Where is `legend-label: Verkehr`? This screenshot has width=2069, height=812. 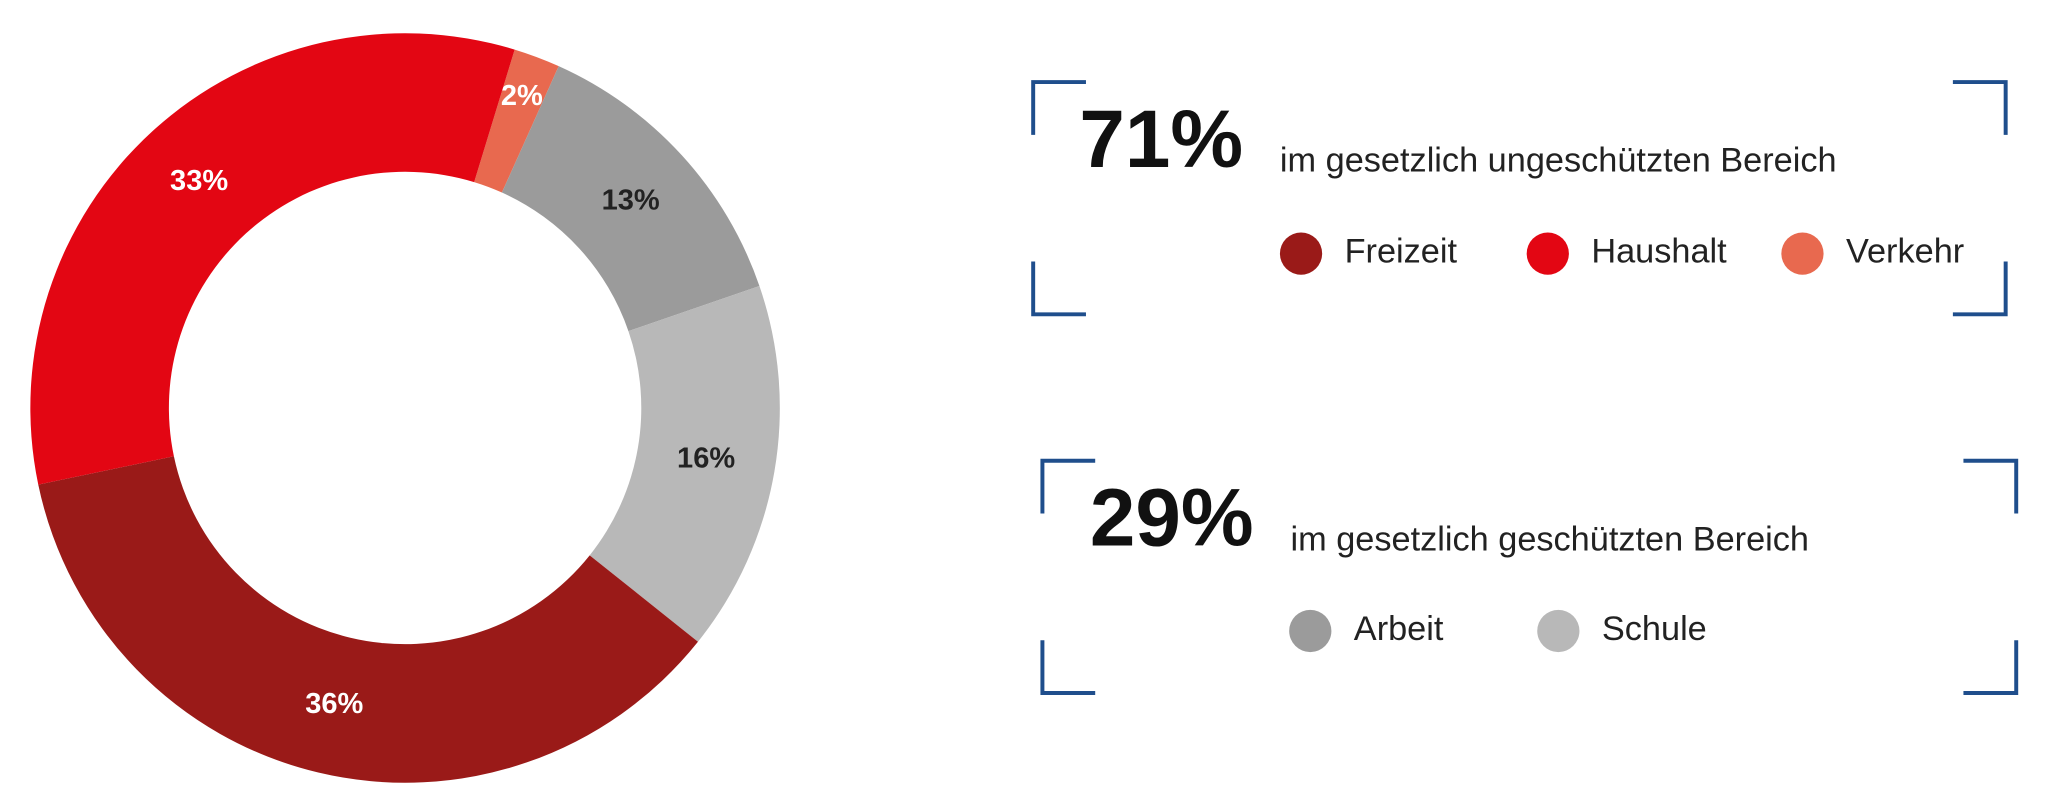 legend-label: Verkehr is located at coordinates (1905, 252).